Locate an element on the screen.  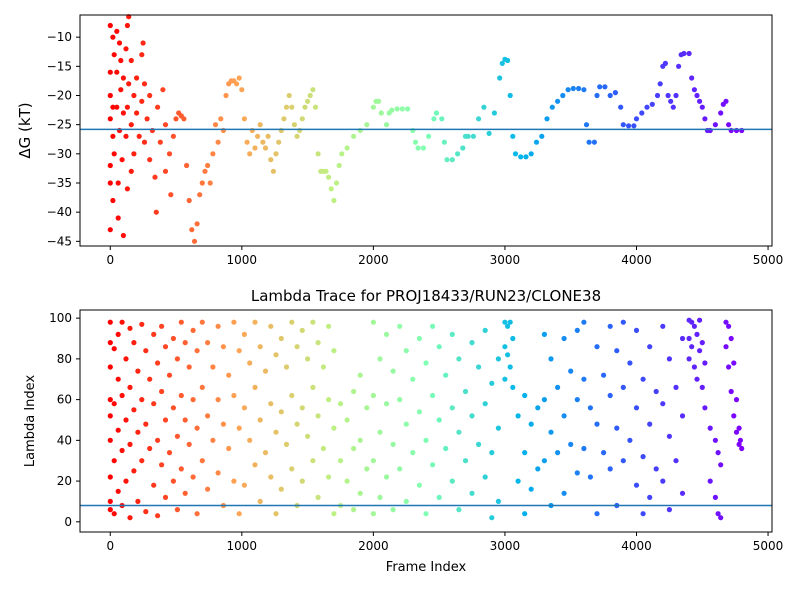
y-tick-label: −15 is located at coordinates (59, 66).